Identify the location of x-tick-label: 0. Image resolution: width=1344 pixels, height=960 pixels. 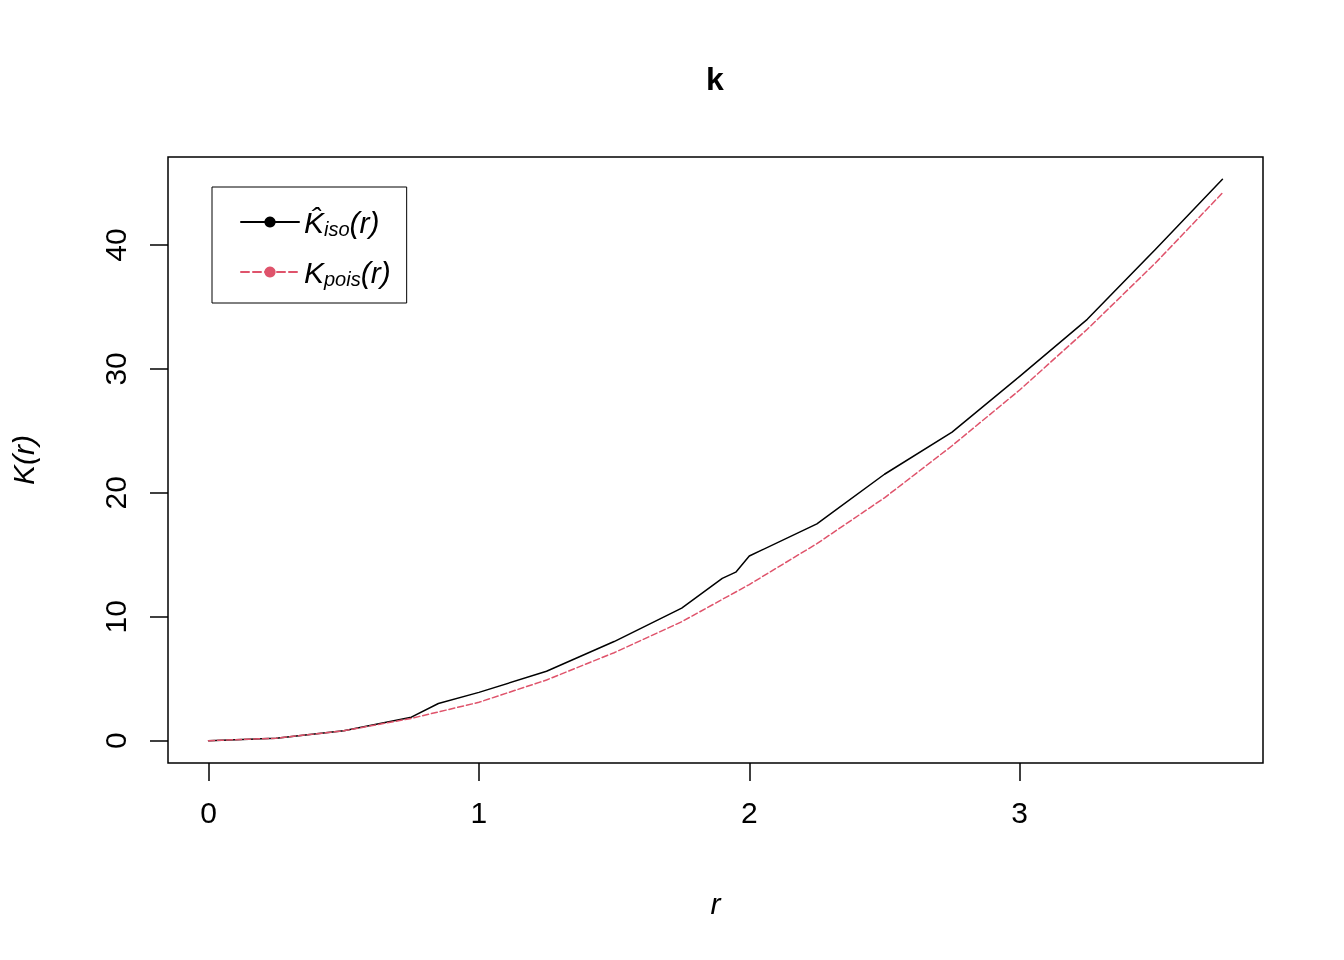
(208, 812).